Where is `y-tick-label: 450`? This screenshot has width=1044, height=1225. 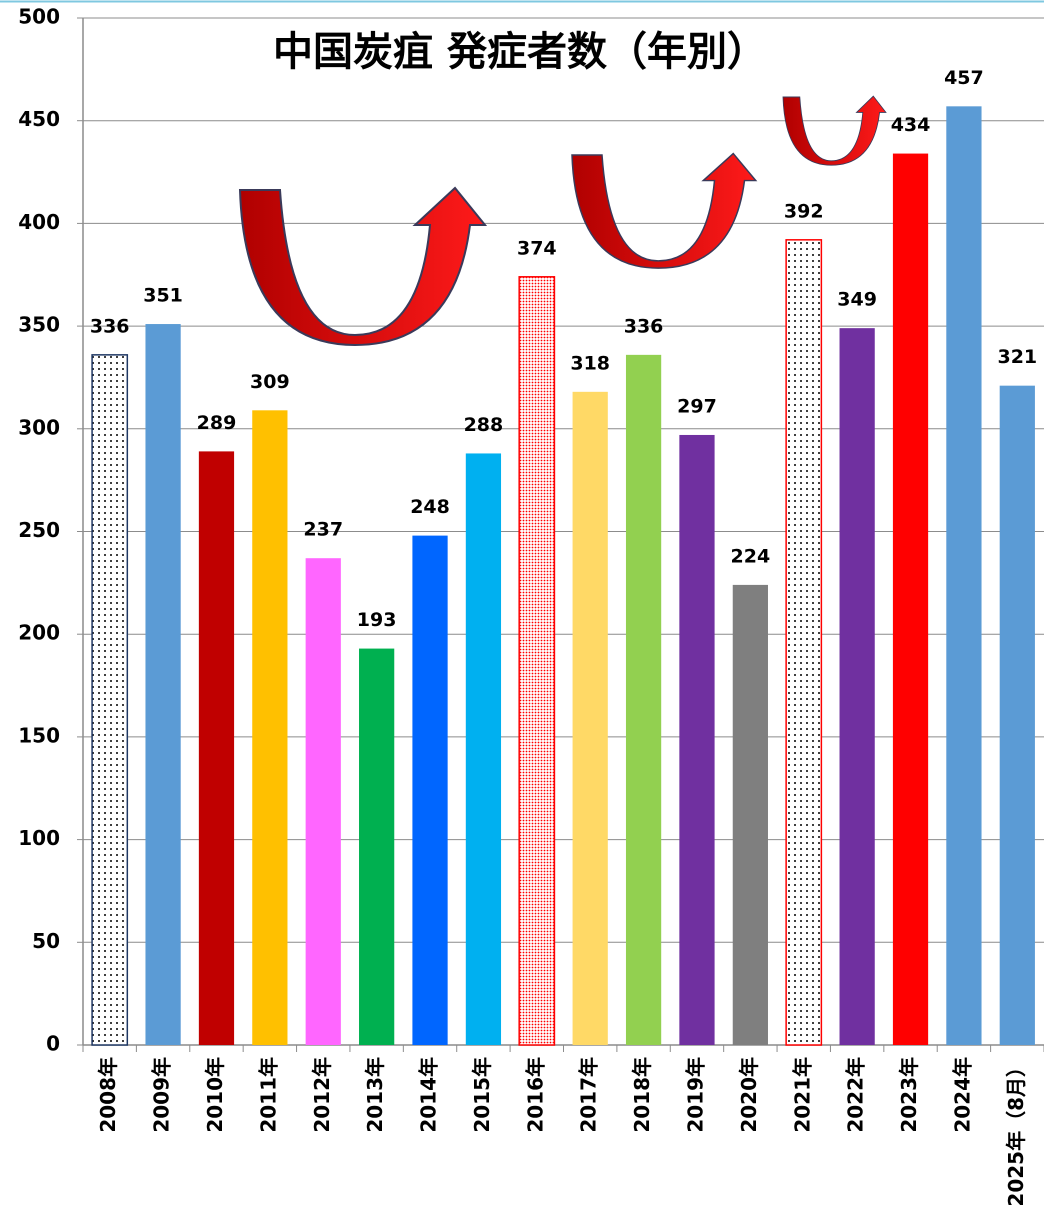
y-tick-label: 450 is located at coordinates (39, 119).